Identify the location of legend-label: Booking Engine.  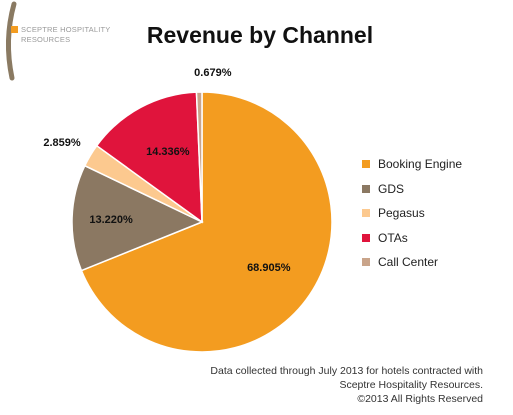
(420, 164).